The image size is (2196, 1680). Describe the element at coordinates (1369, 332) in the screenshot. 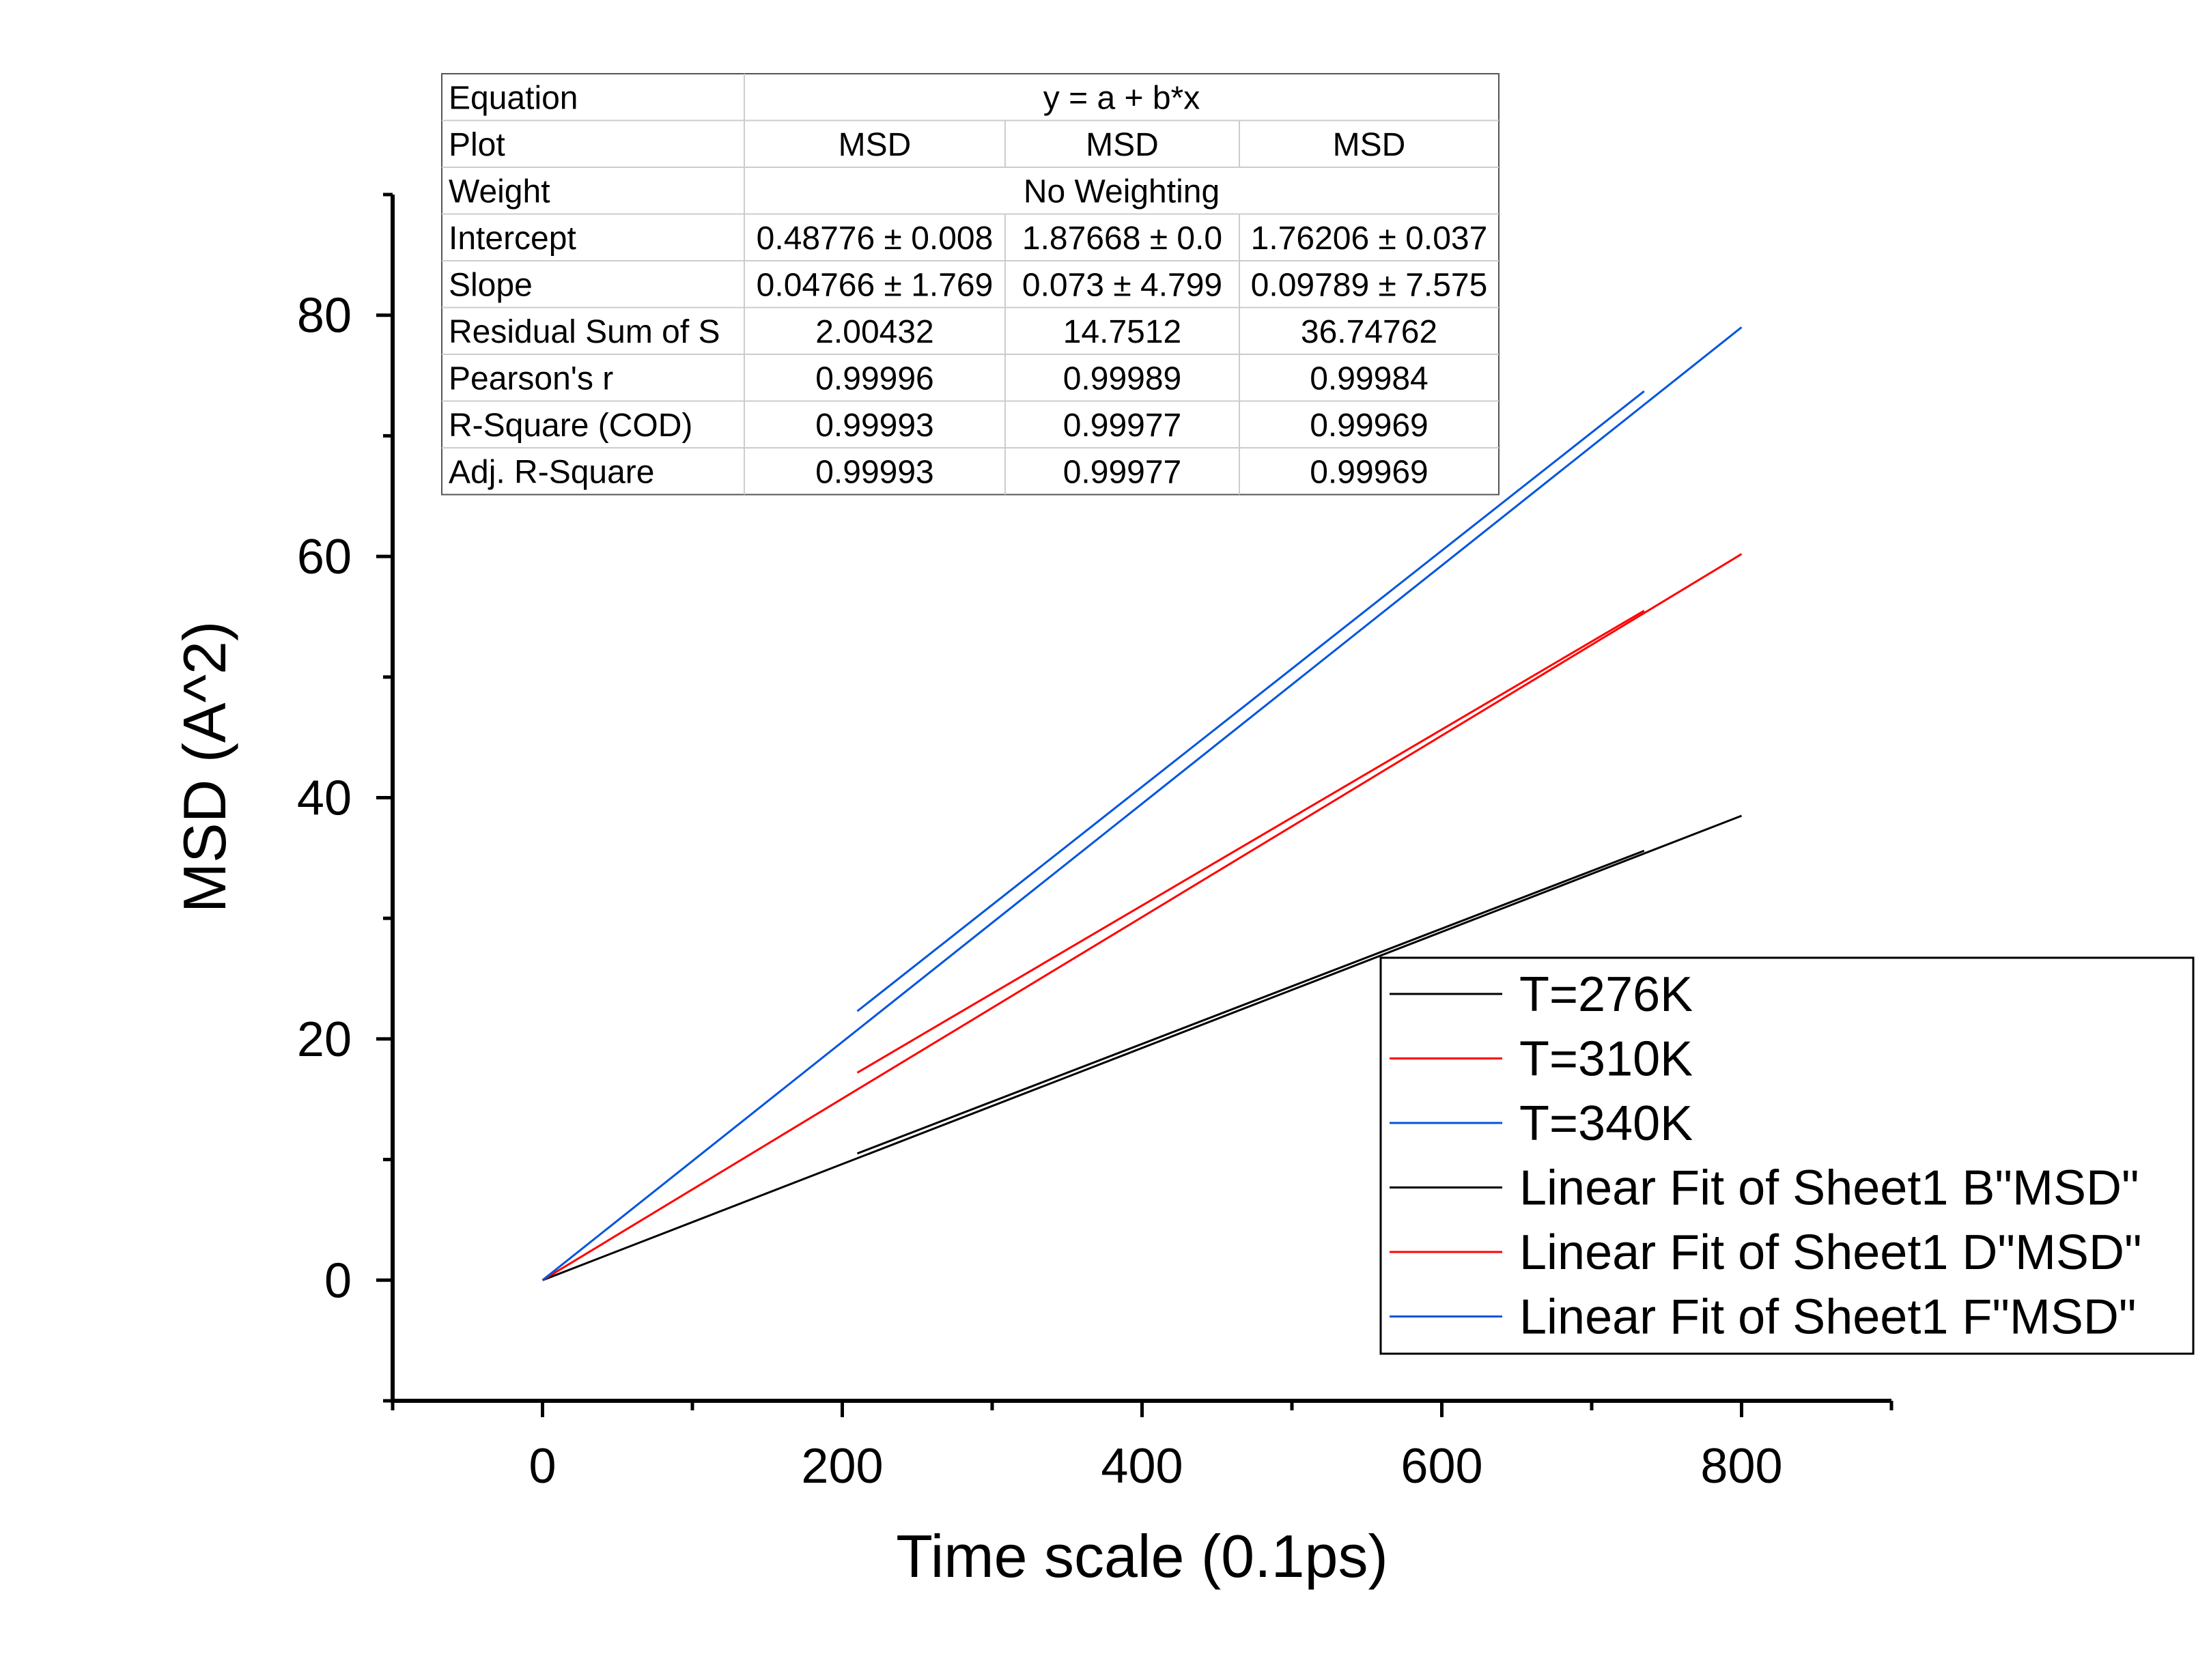

I see `table-cell: 36.74762` at that location.